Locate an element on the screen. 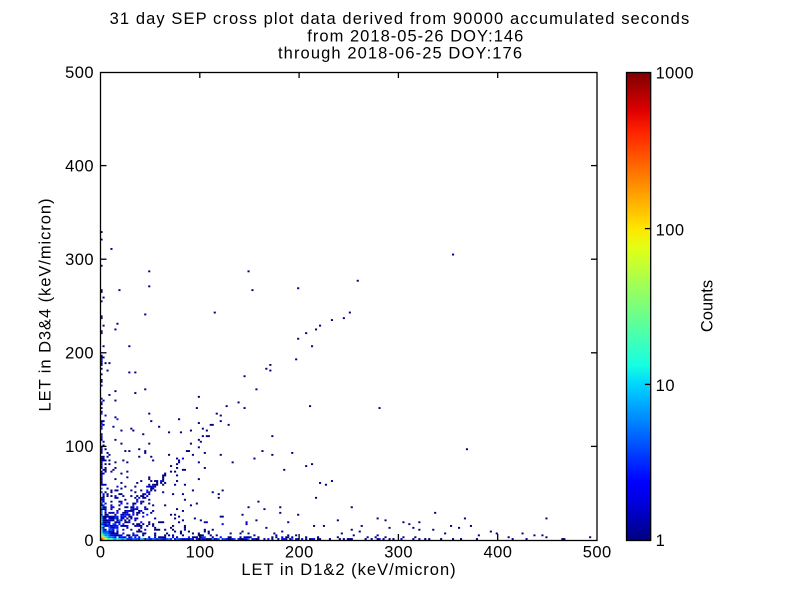  svg-text: from 2018-05-26 DOY:146 is located at coordinates (415, 37).